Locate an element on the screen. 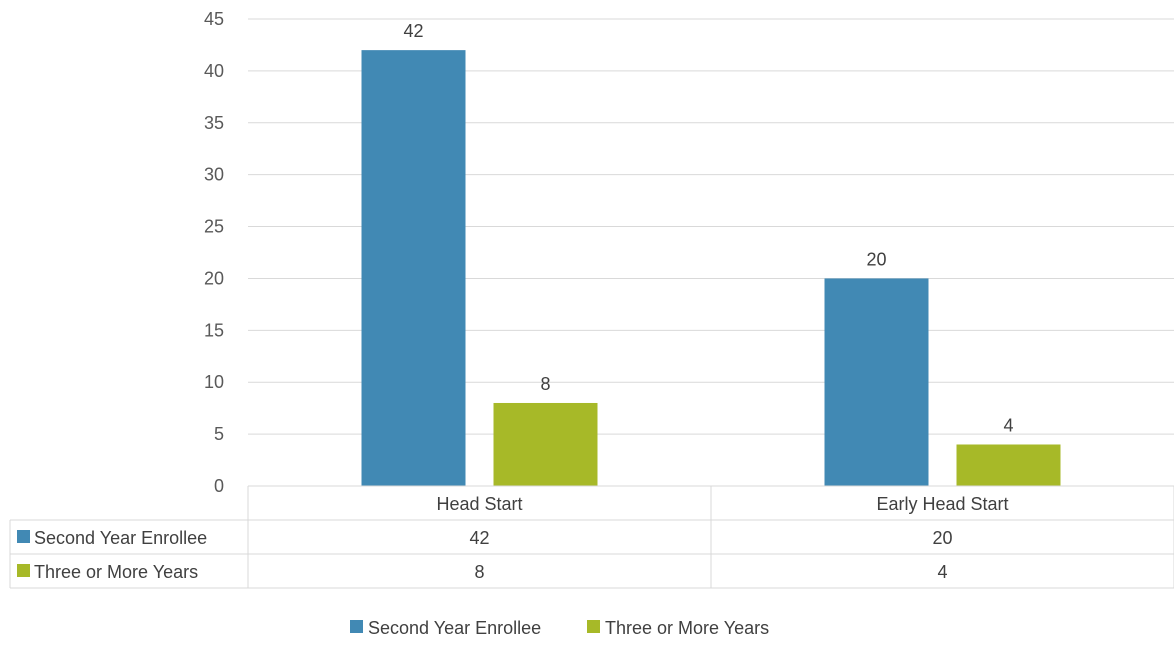 This screenshot has width=1174, height=648. data-label: 8 is located at coordinates (545, 384).